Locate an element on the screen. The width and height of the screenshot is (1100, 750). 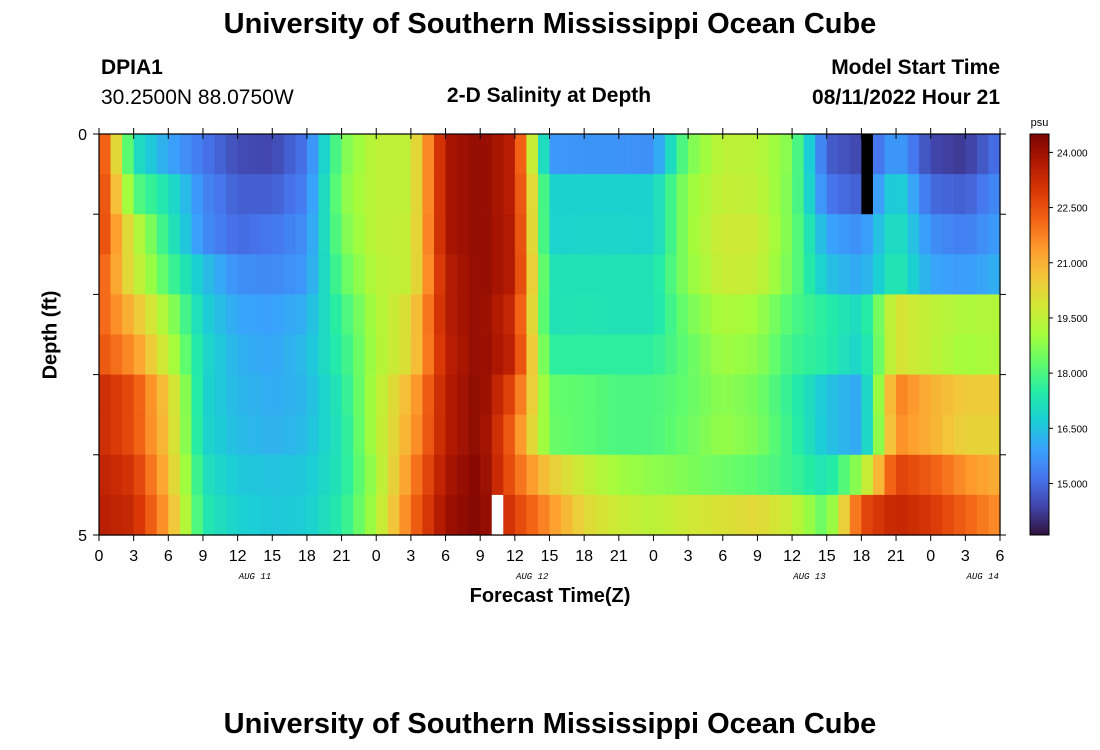
colorbar-gradient is located at coordinates (1039, 334).